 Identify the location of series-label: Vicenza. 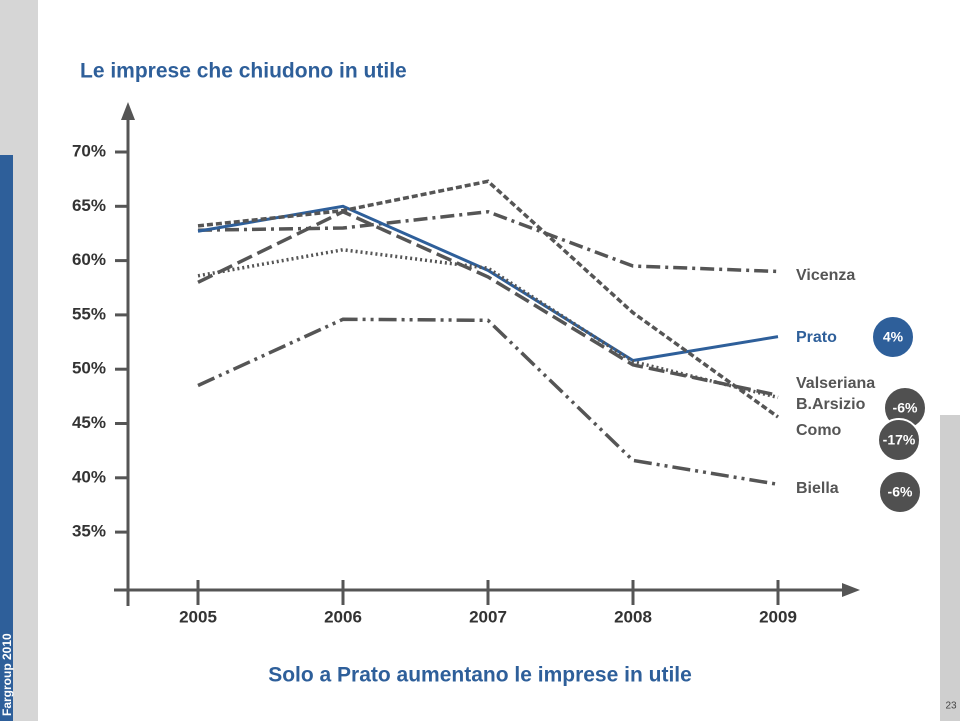
(825, 275).